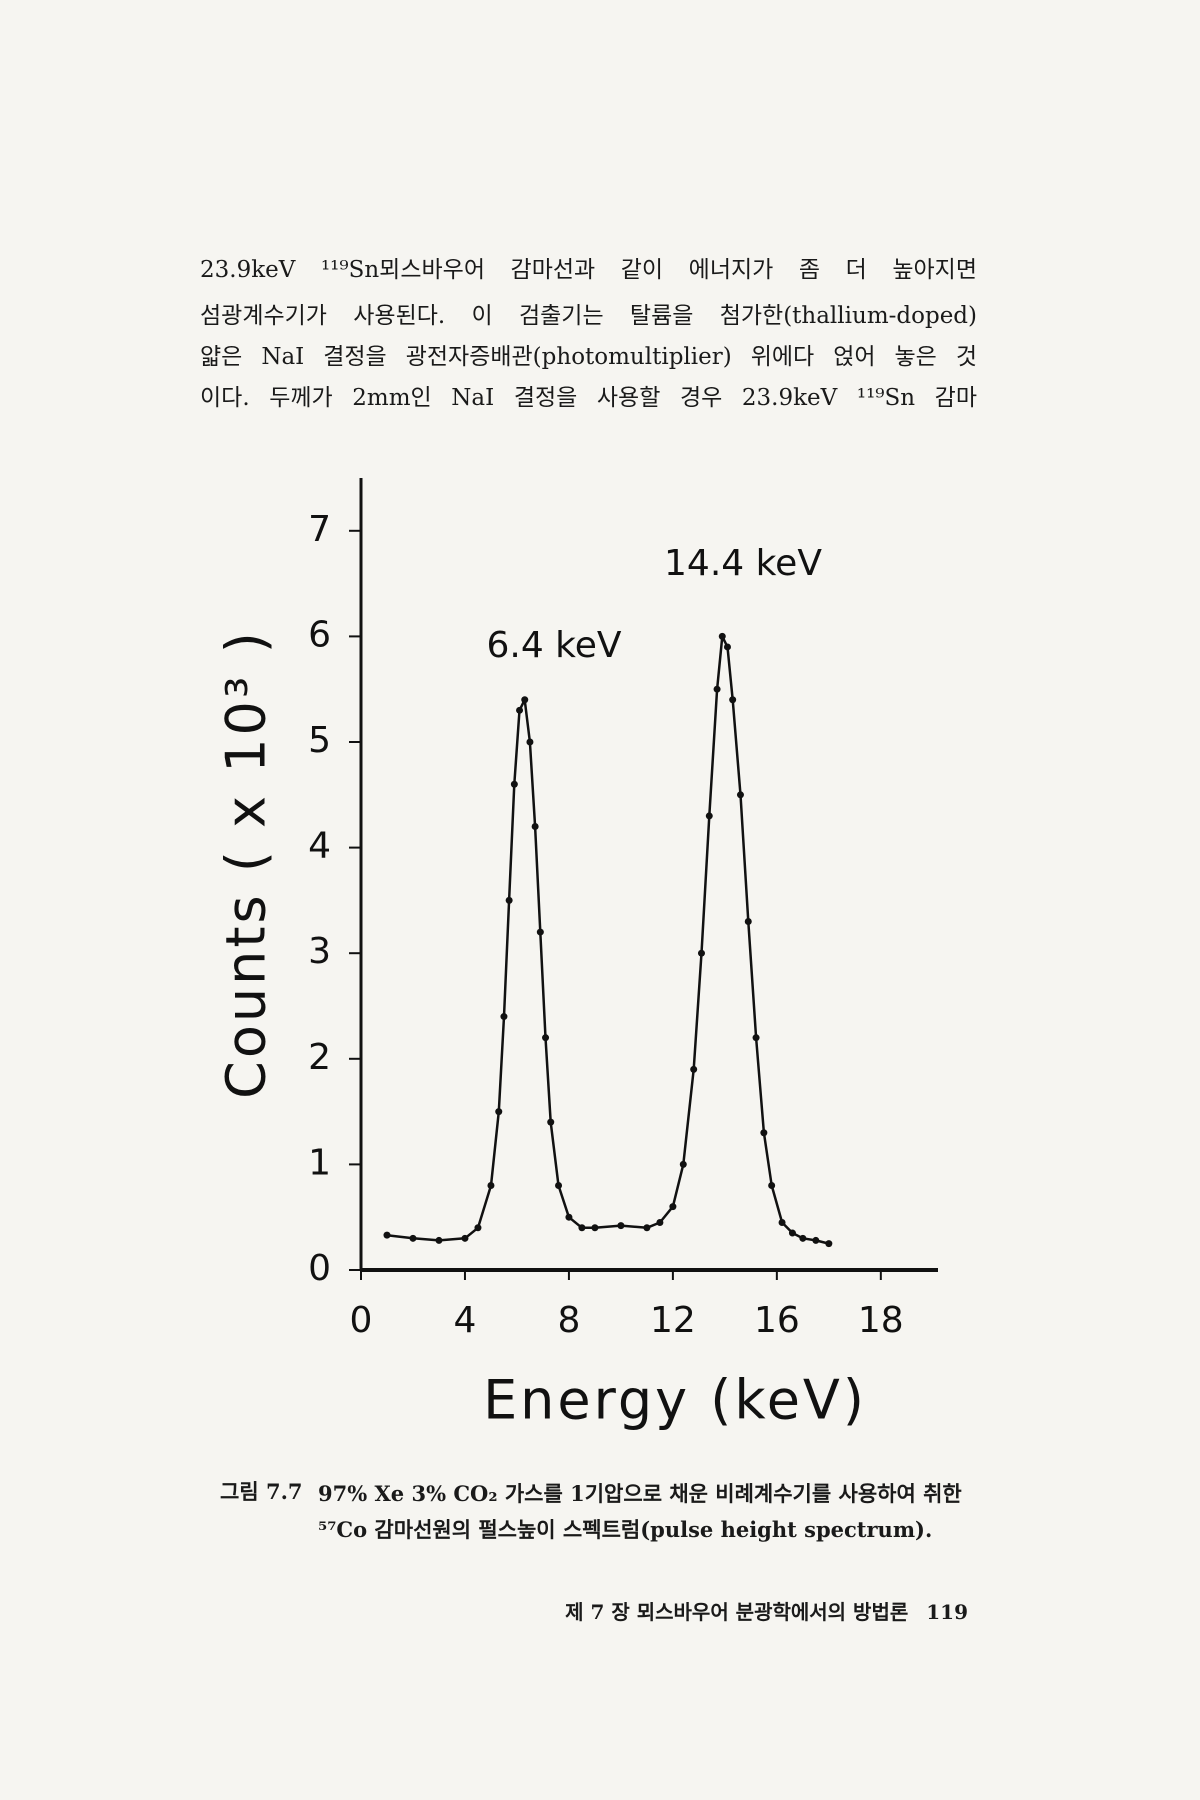 Image resolution: width=1200 pixels, height=1800 pixels. Describe the element at coordinates (947, 1612) in the screenshot. I see `page-number: 119` at that location.